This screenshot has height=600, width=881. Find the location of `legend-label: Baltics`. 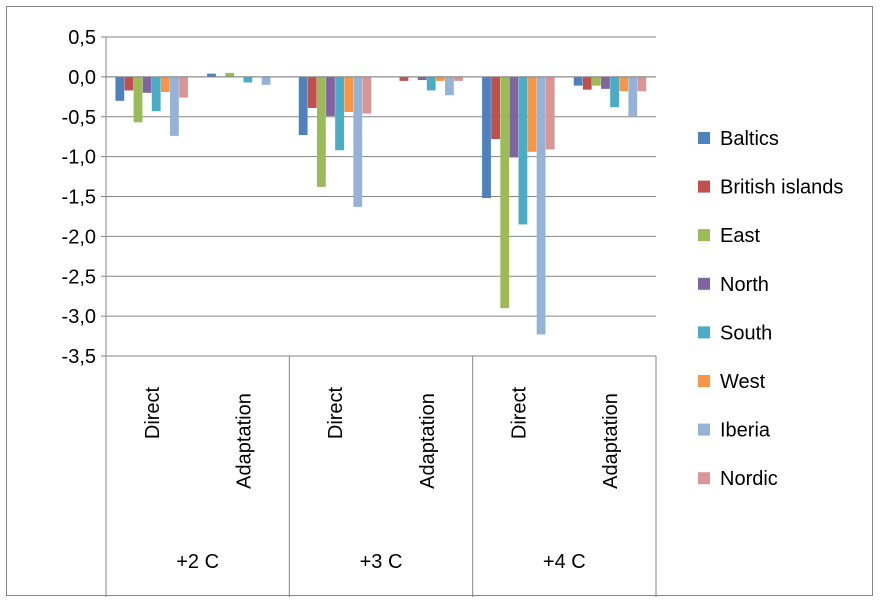

legend-label: Baltics is located at coordinates (749, 139).